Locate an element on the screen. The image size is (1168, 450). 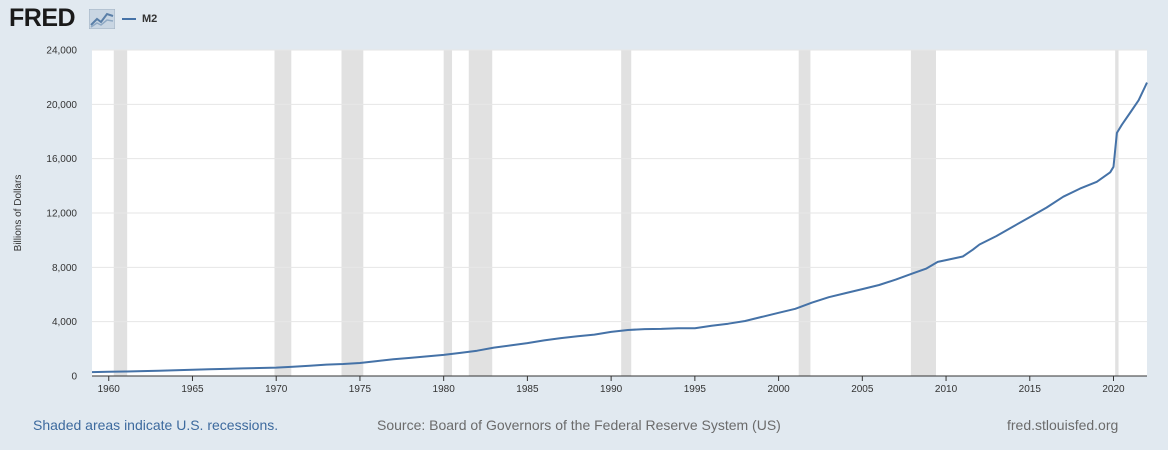
x-tick-label-4: 1980 is located at coordinates (444, 389).